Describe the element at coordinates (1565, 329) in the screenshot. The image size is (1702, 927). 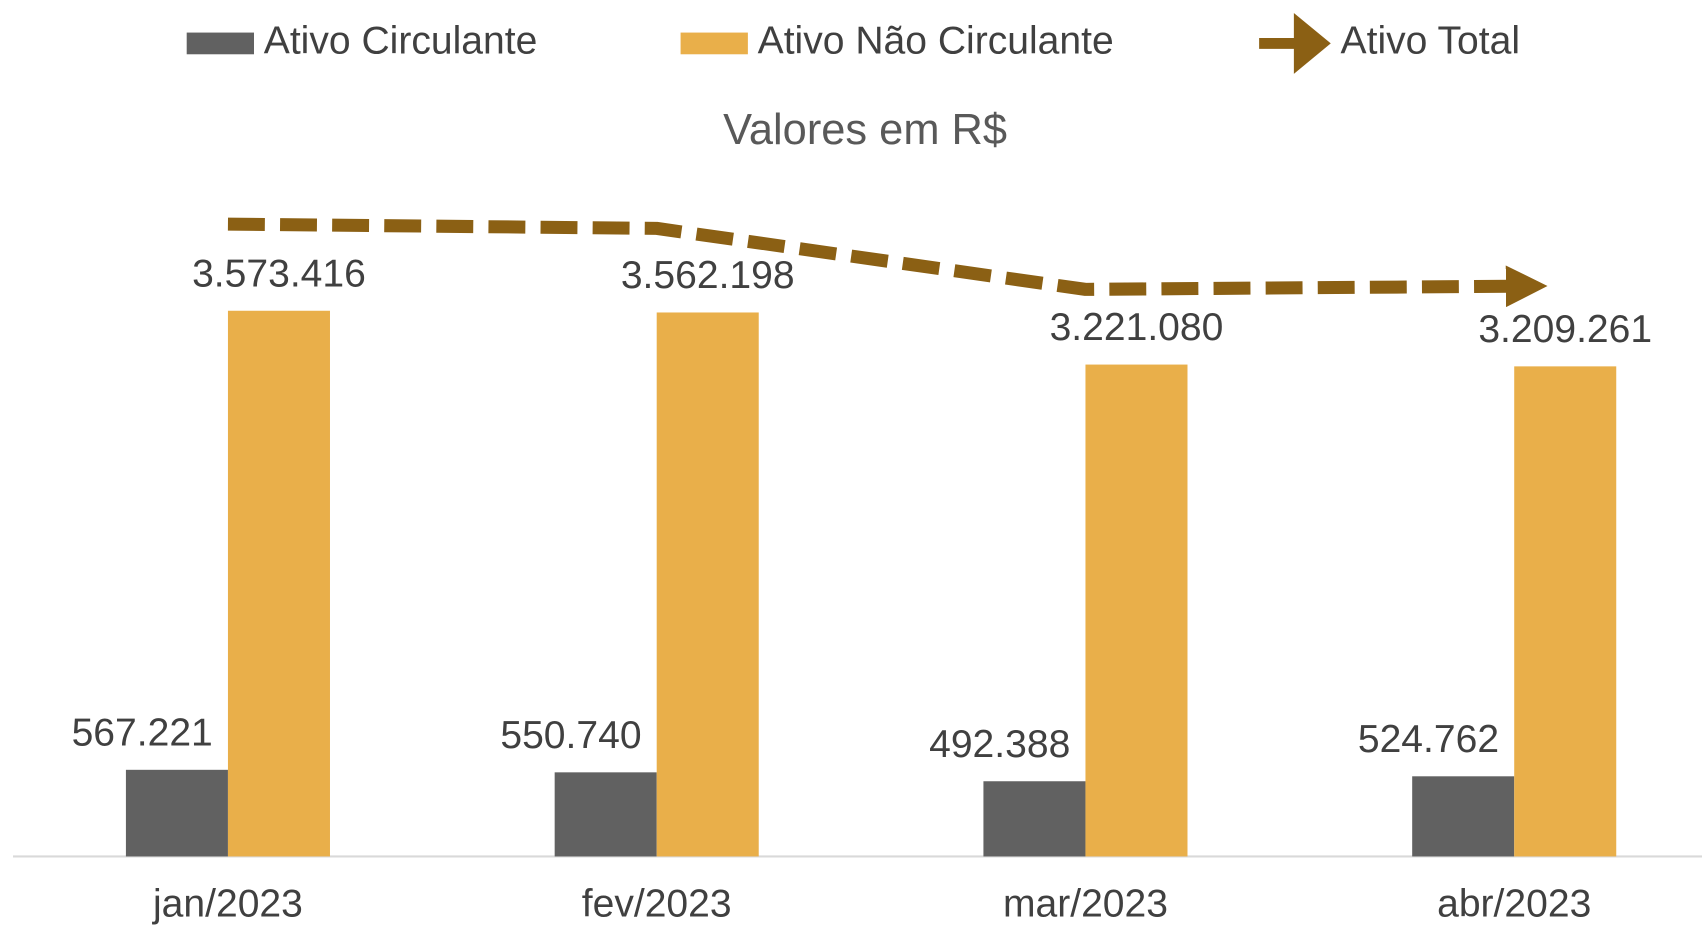
I see `data-label: 3.209.261` at that location.